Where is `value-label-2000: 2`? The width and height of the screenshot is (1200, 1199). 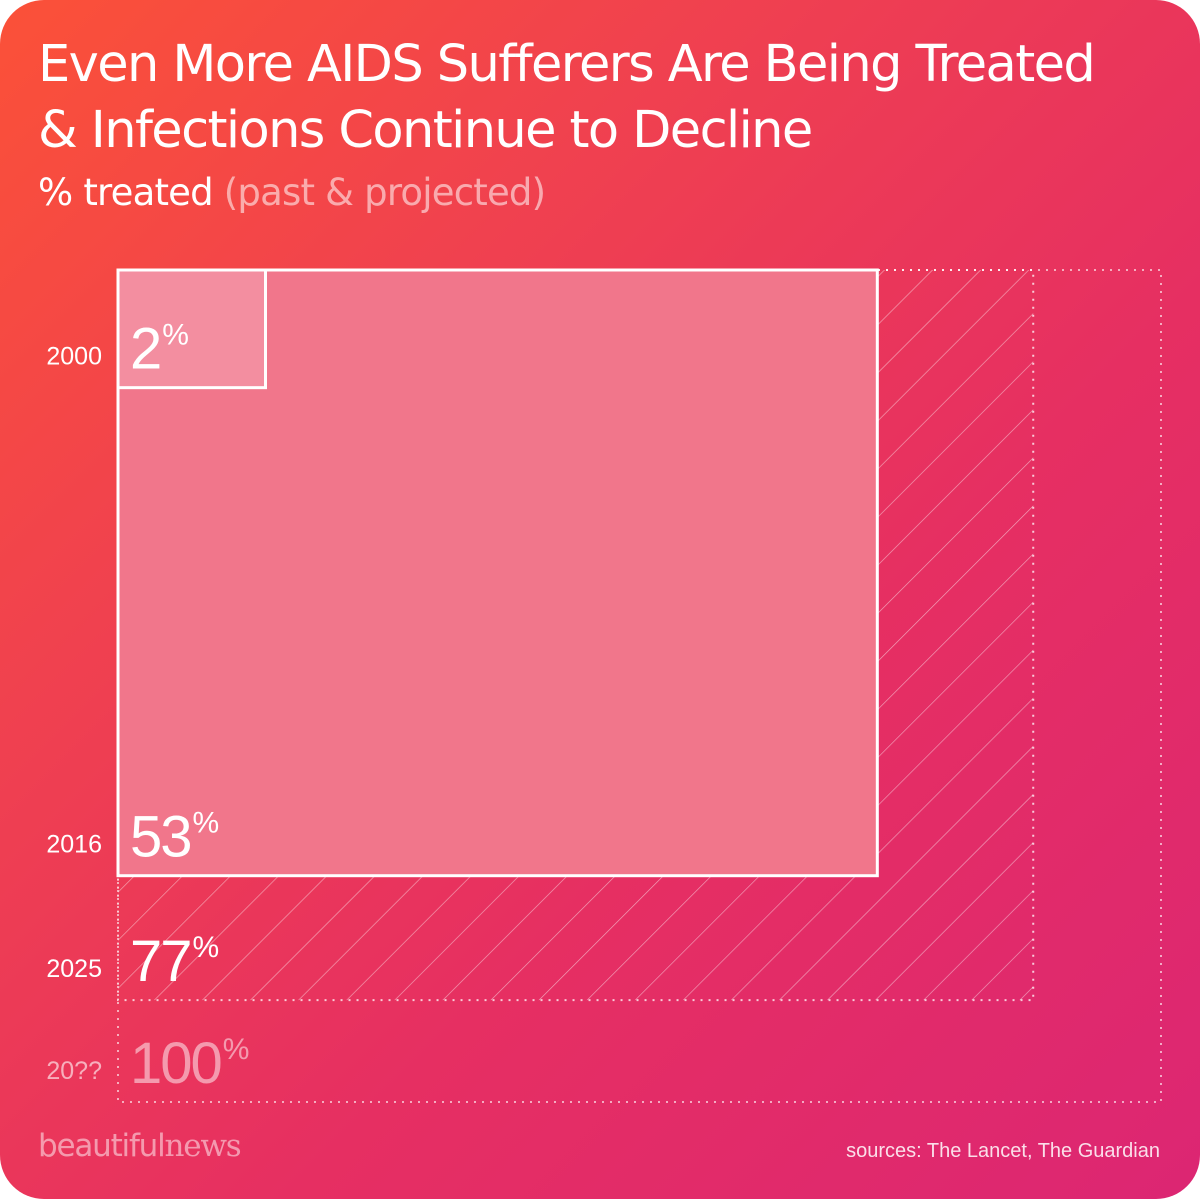
value-label-2000: 2 is located at coordinates (145, 349).